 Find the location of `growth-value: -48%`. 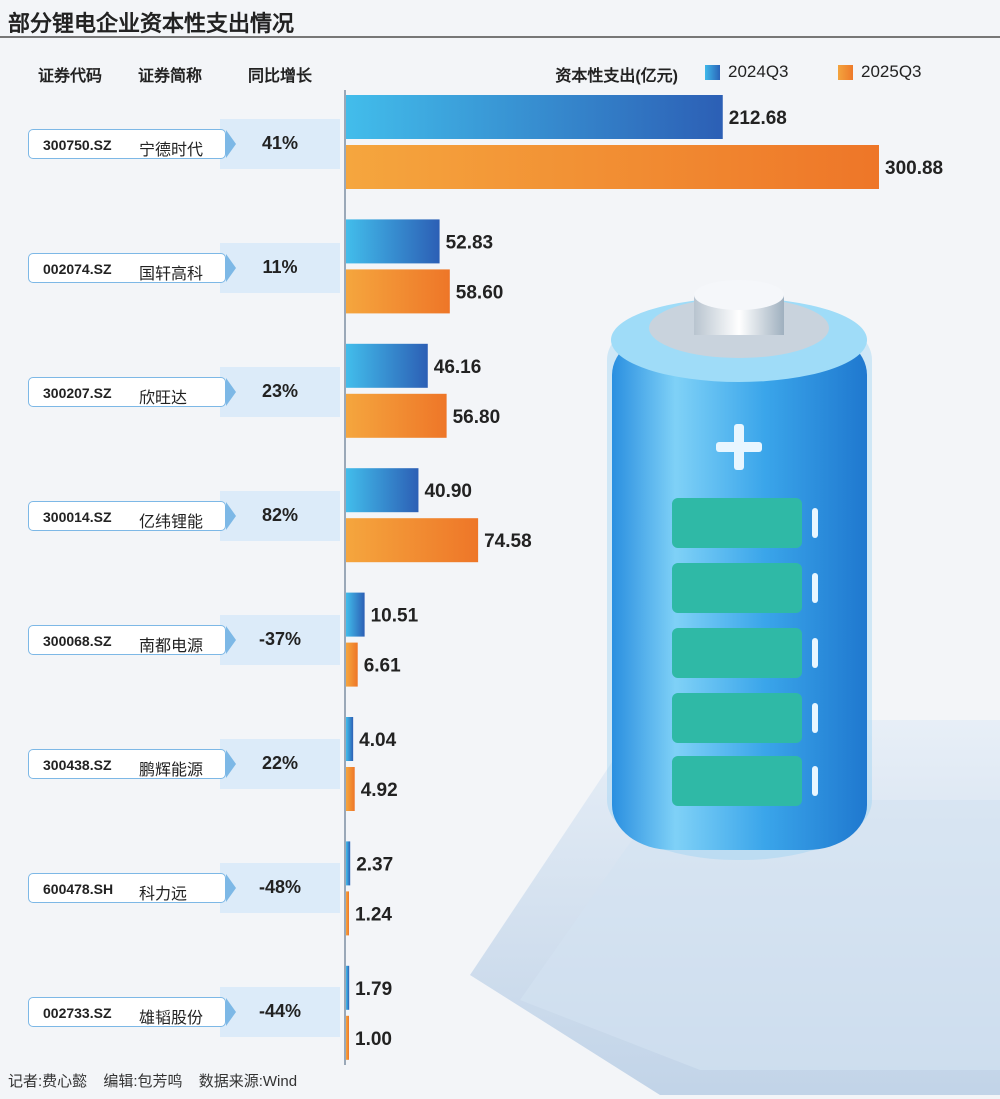

growth-value: -48% is located at coordinates (280, 887).